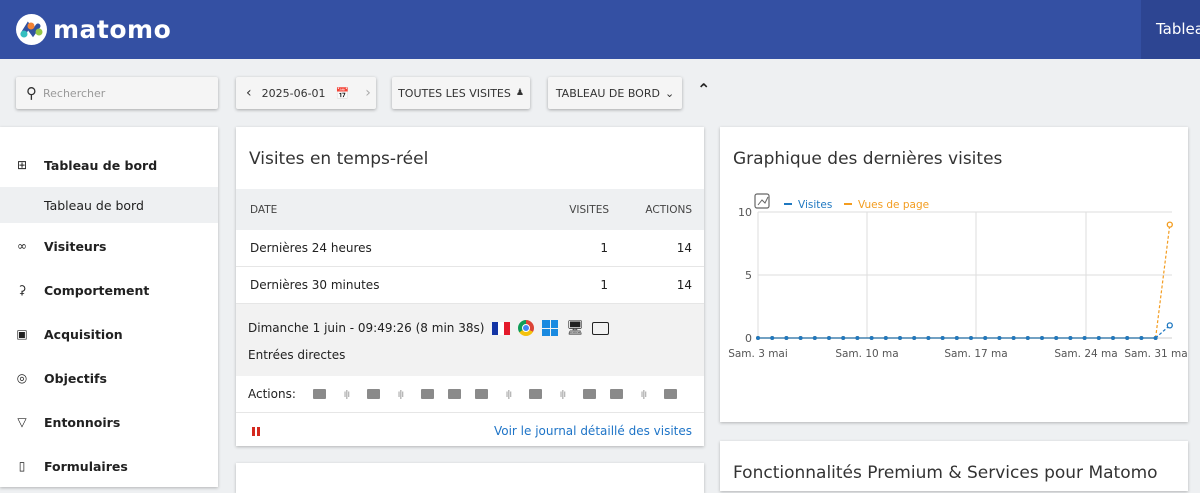 Image resolution: width=1200 pixels, height=493 pixels. I want to click on row-label: Dernières 30 minutes, so click(315, 285).